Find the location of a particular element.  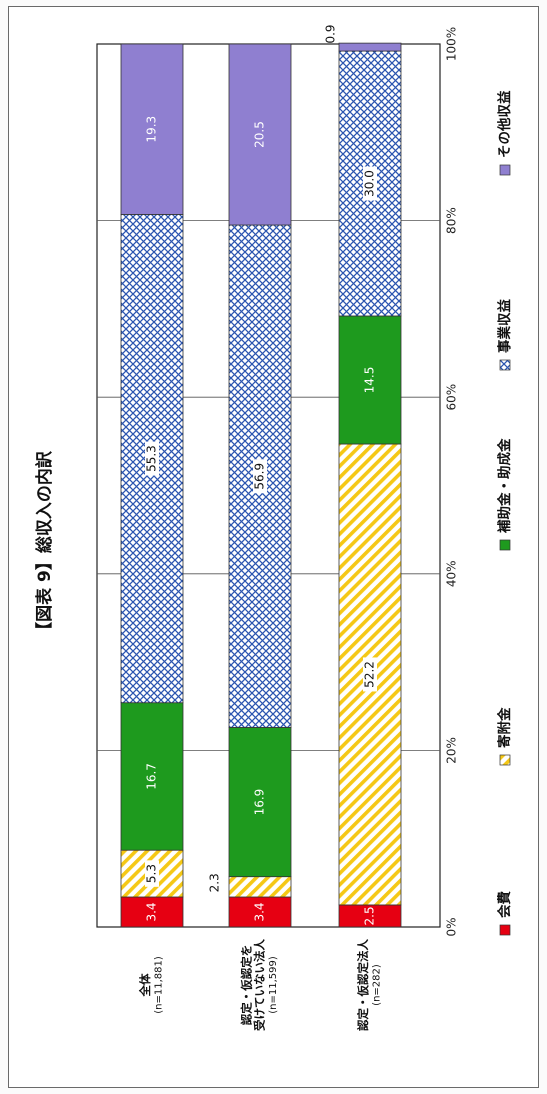

data-label-series-3-cat-1: 16.7 is located at coordinates (152, 776).